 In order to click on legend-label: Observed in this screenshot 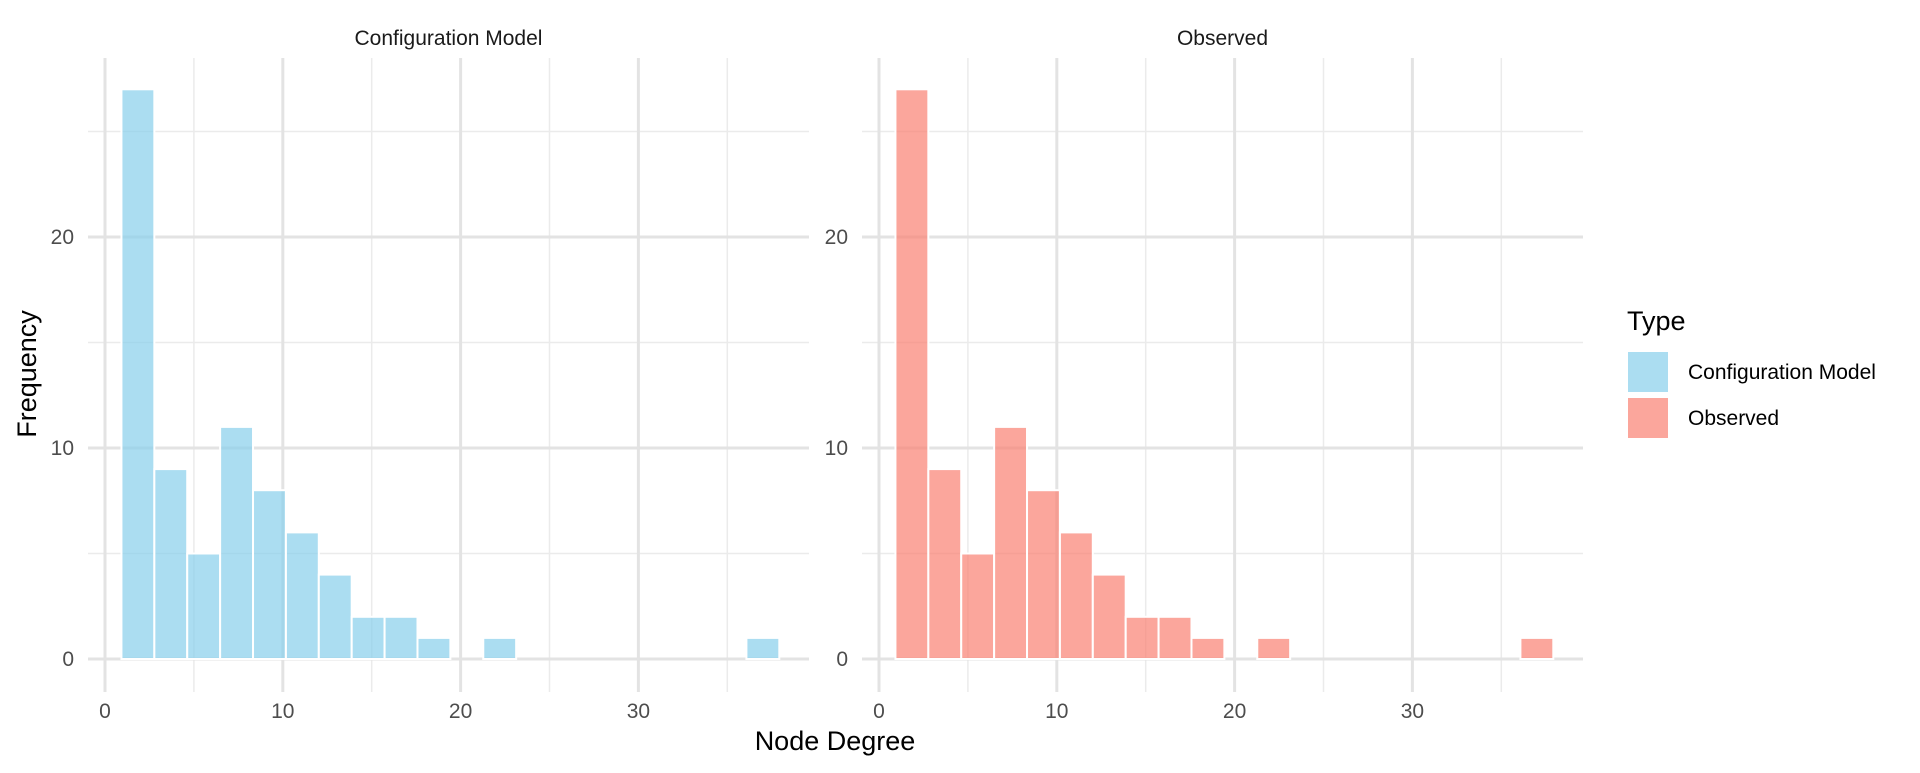, I will do `click(1733, 418)`.